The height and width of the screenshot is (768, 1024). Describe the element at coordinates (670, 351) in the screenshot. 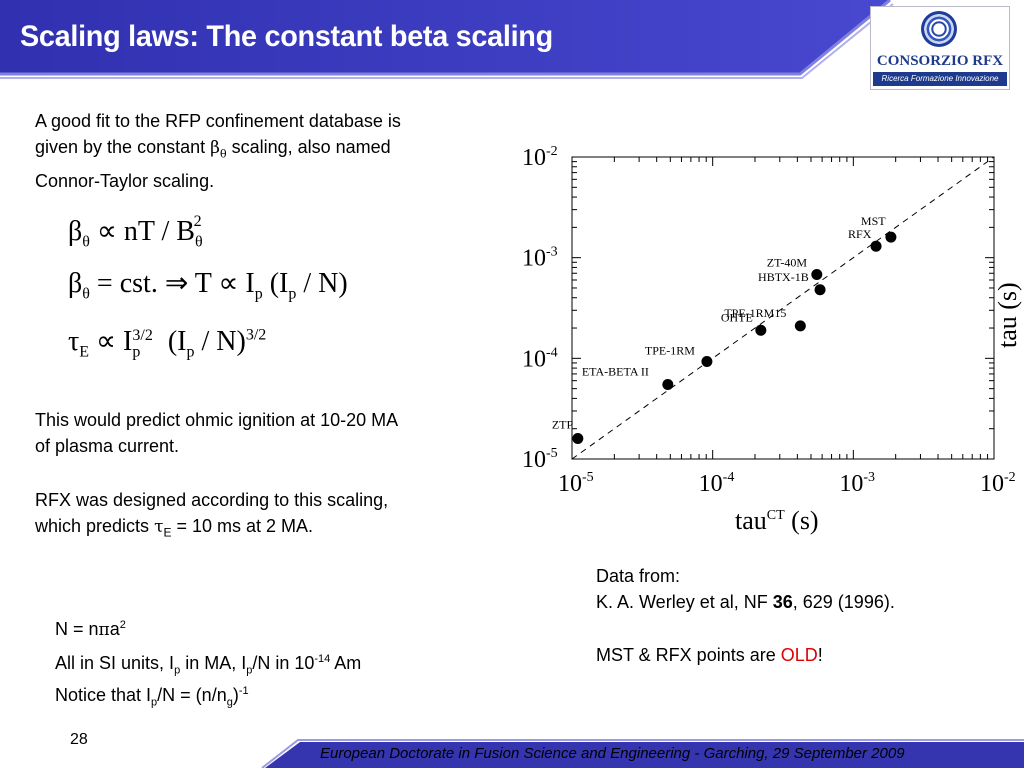

I see `point-label: TPE-1RM` at that location.